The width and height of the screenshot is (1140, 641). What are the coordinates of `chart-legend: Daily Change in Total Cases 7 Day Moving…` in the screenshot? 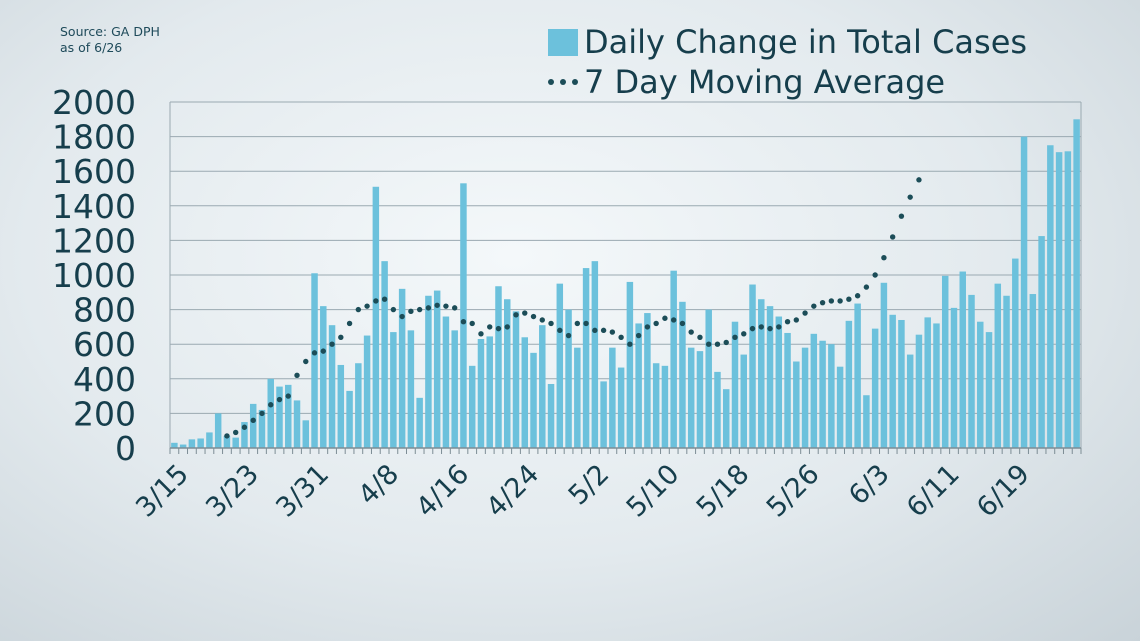 It's located at (787, 62).